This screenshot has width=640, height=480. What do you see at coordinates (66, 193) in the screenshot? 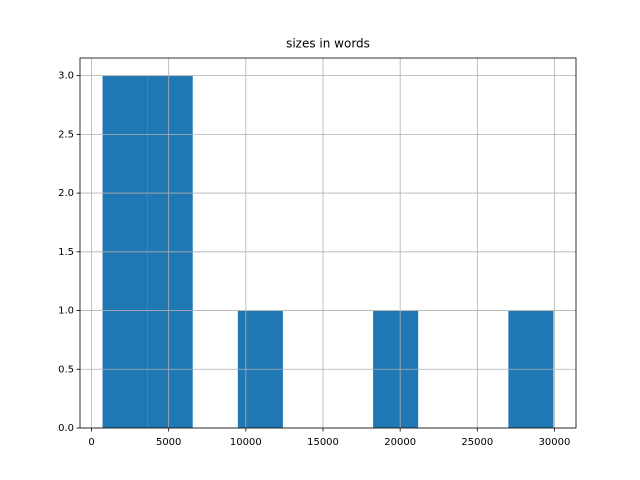
I see `y-tick-label: 2.0` at bounding box center [66, 193].